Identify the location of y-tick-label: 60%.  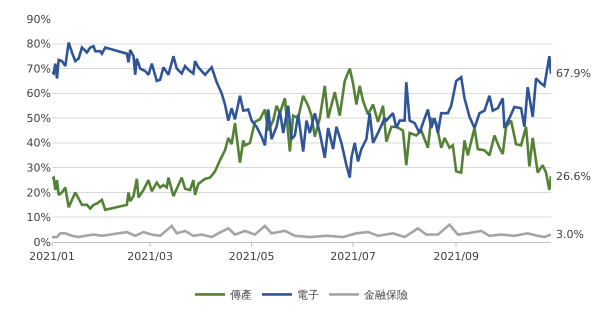
(38, 93).